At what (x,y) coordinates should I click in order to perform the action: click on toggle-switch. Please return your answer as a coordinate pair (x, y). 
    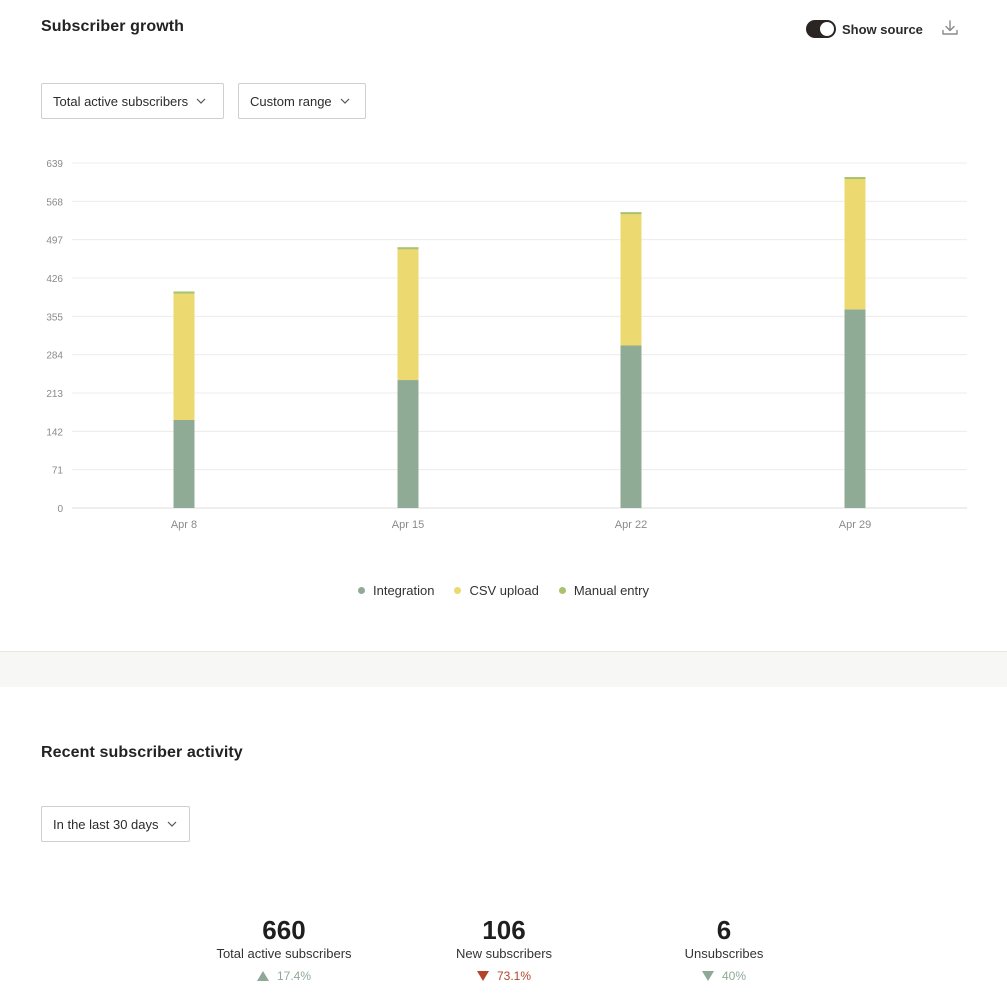
    Looking at the image, I should click on (821, 29).